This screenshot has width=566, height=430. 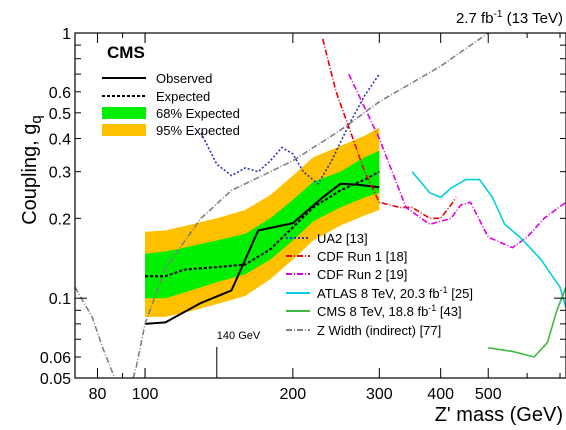 What do you see at coordinates (60, 93) in the screenshot?
I see `y-tick-label: 0.6` at bounding box center [60, 93].